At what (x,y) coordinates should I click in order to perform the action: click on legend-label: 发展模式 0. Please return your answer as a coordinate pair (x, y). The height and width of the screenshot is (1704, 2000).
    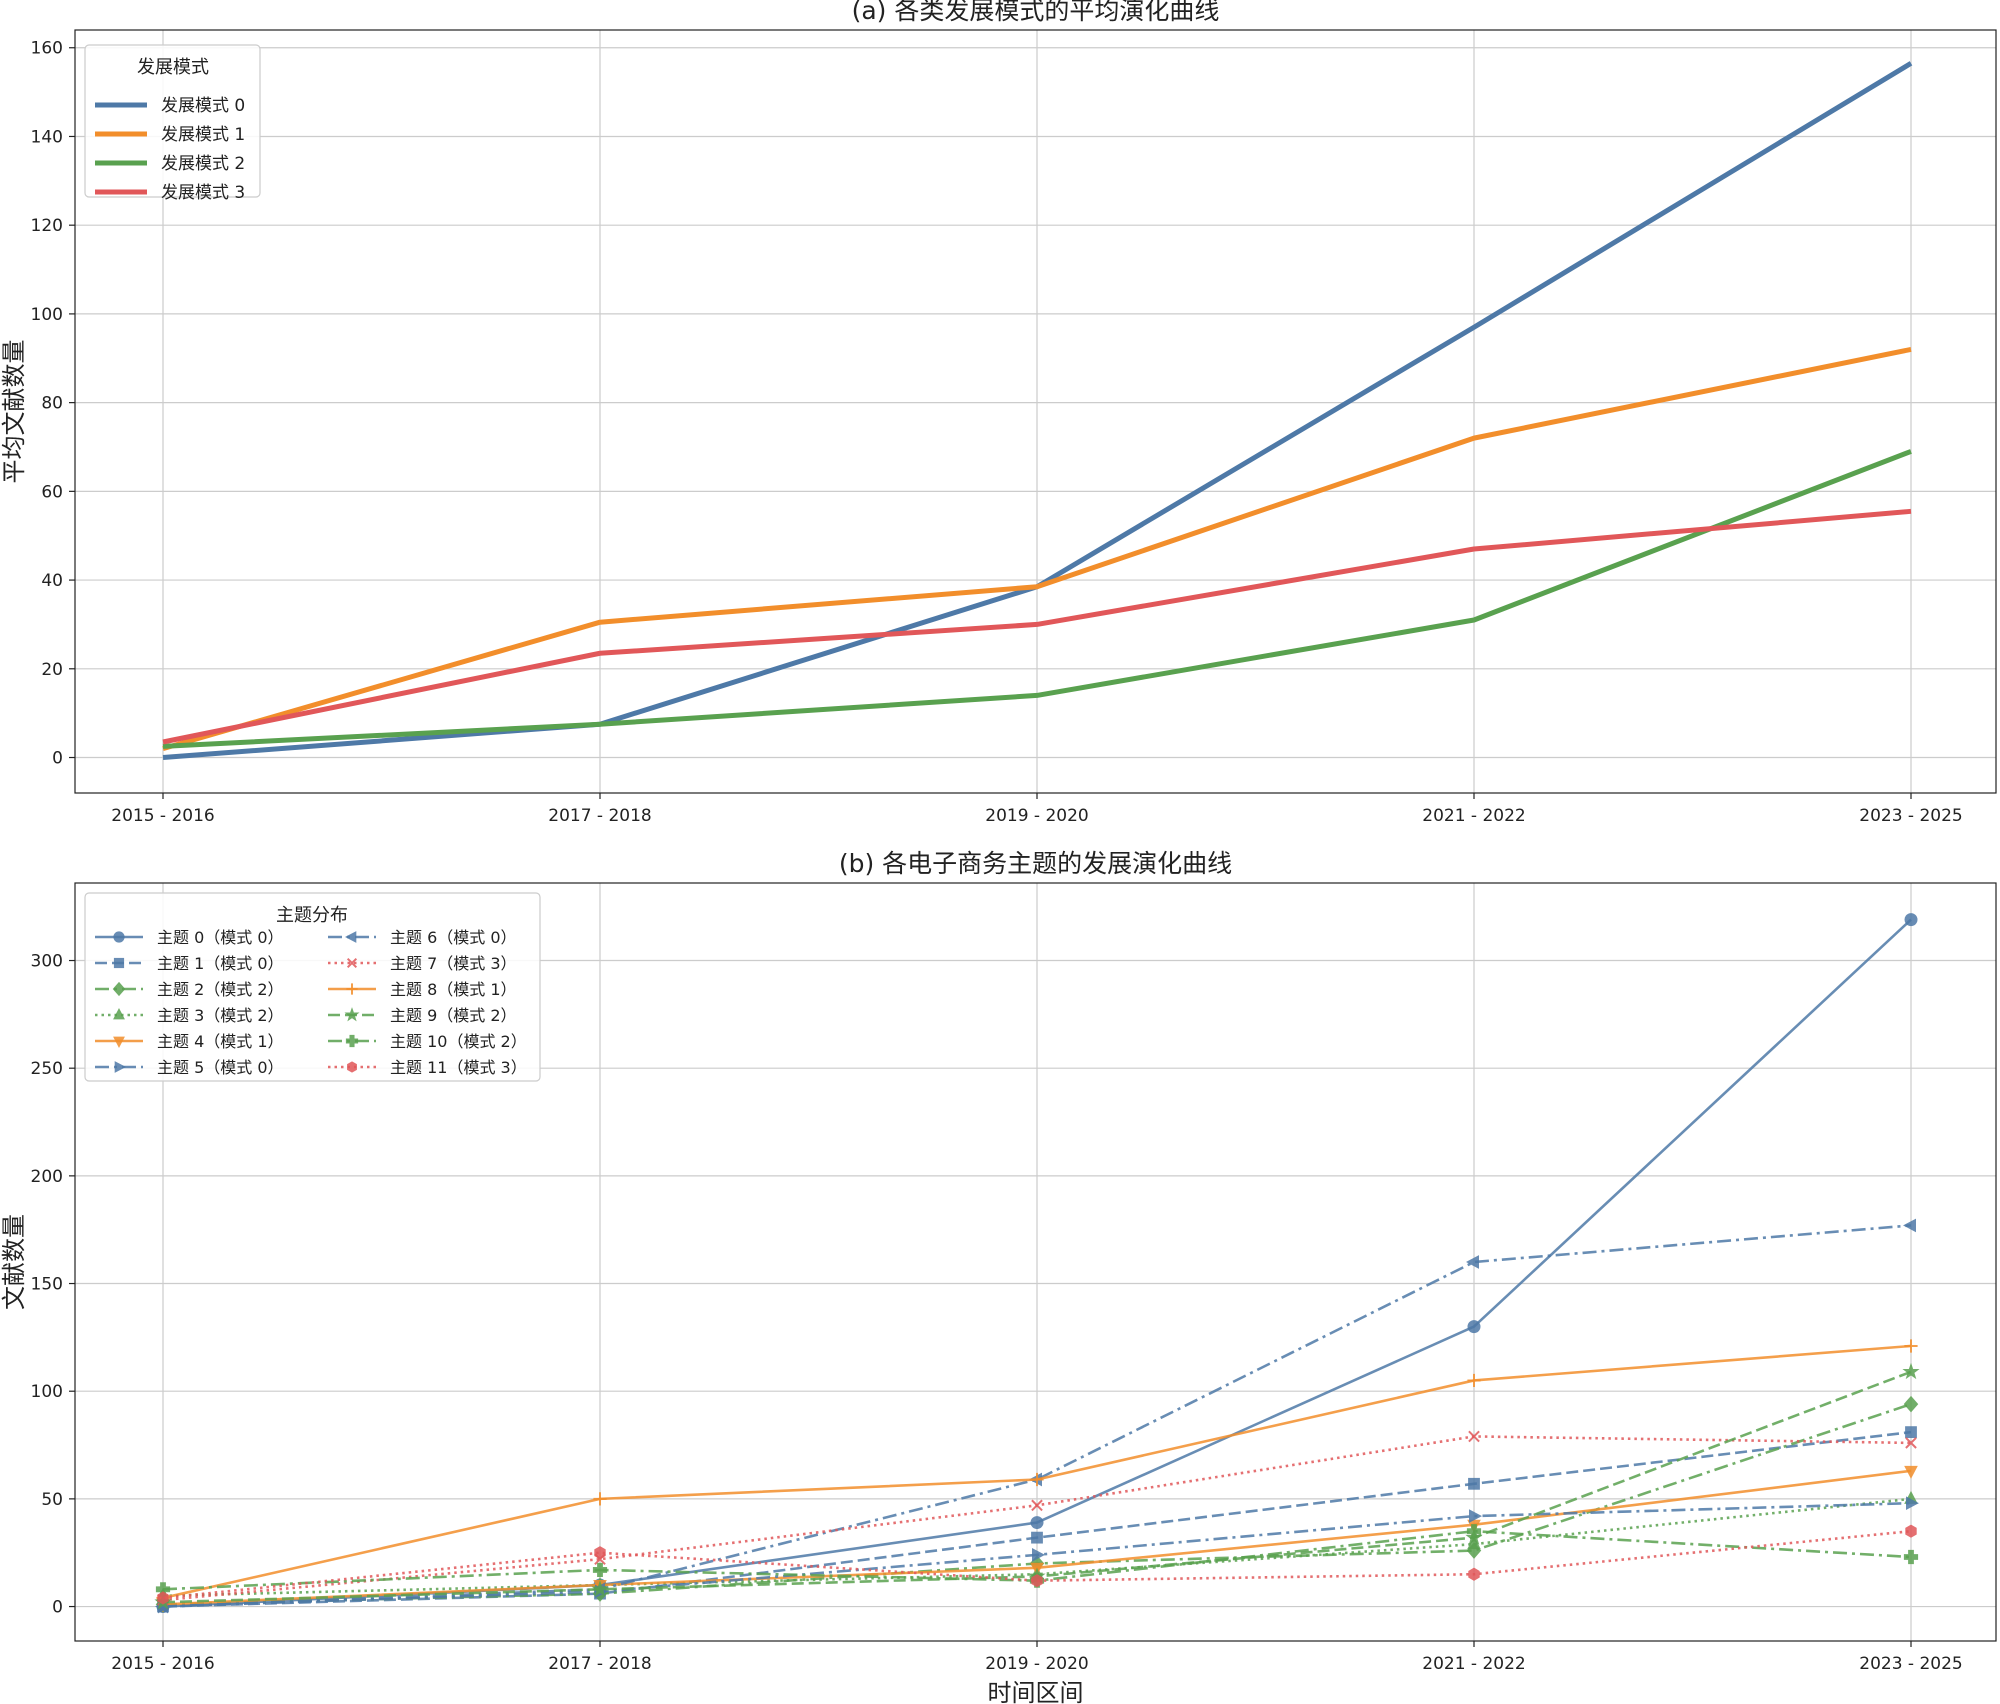
    Looking at the image, I should click on (203, 106).